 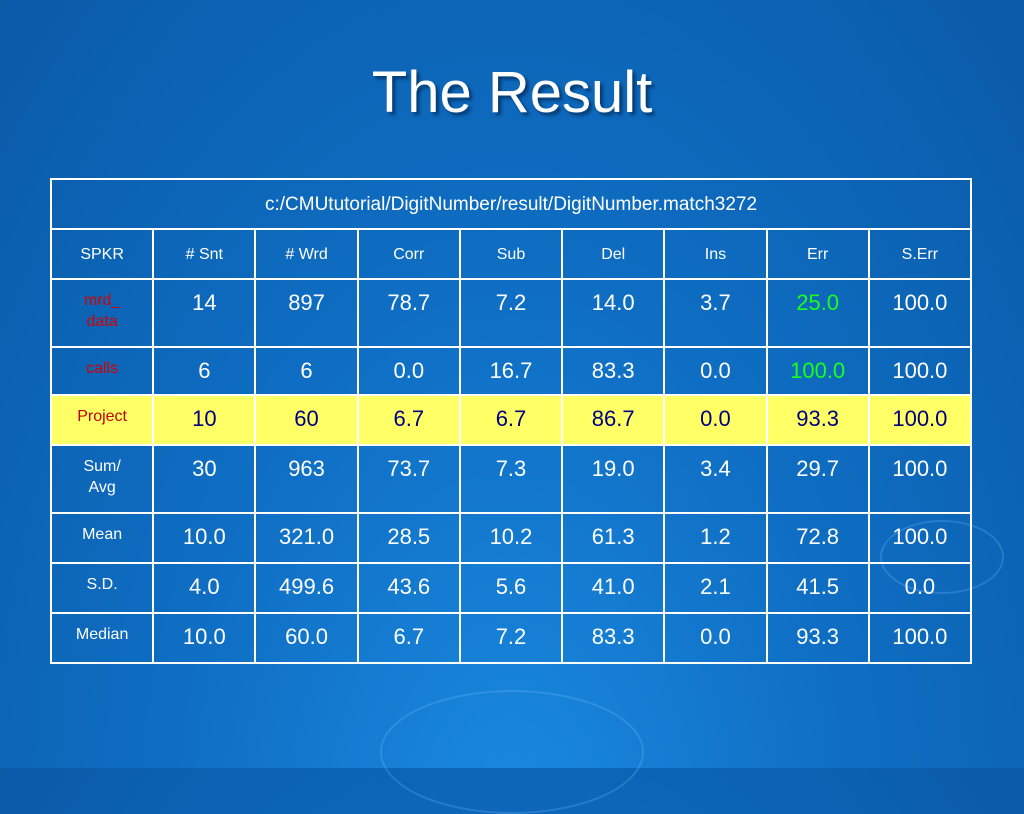 I want to click on table-cell: 5.6, so click(x=511, y=588).